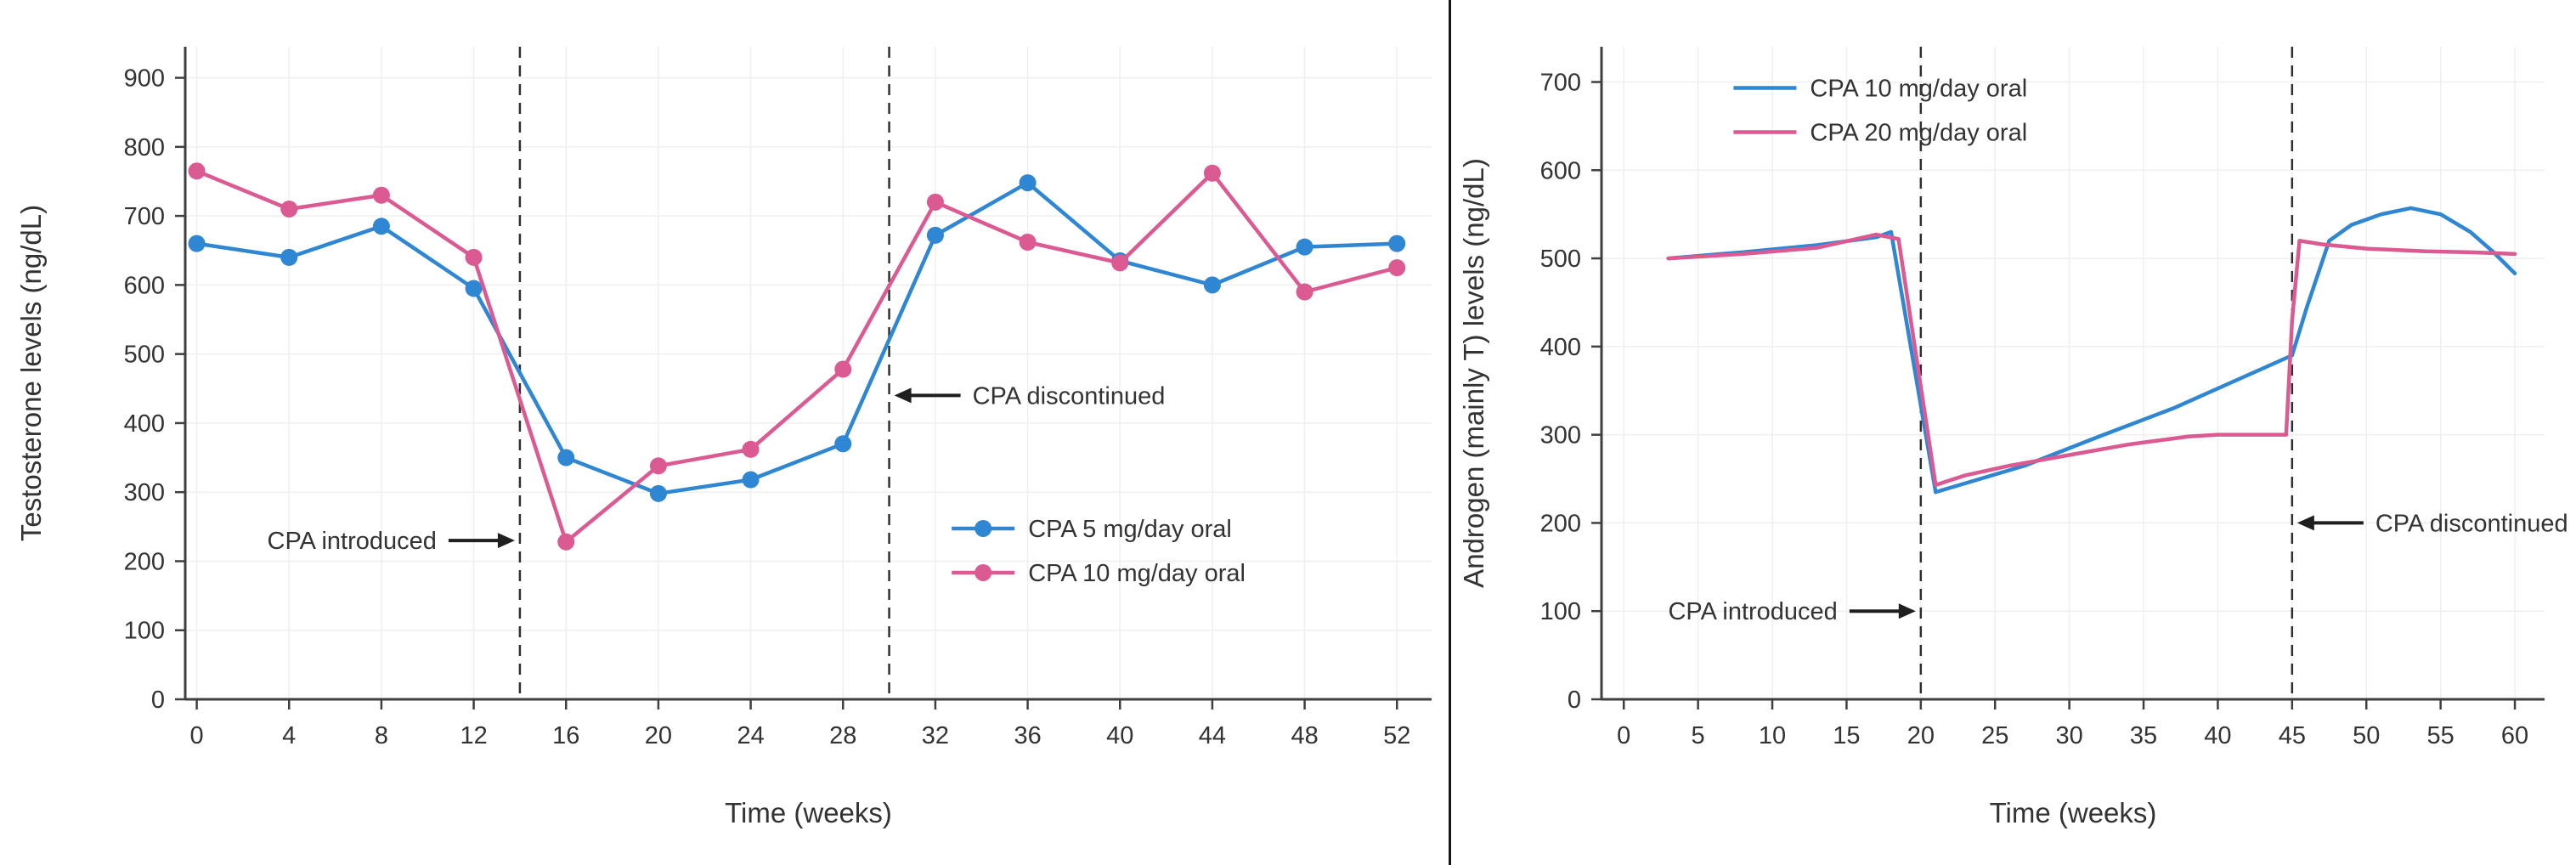 The image size is (2576, 865). I want to click on x-tick-label: 25, so click(1995, 735).